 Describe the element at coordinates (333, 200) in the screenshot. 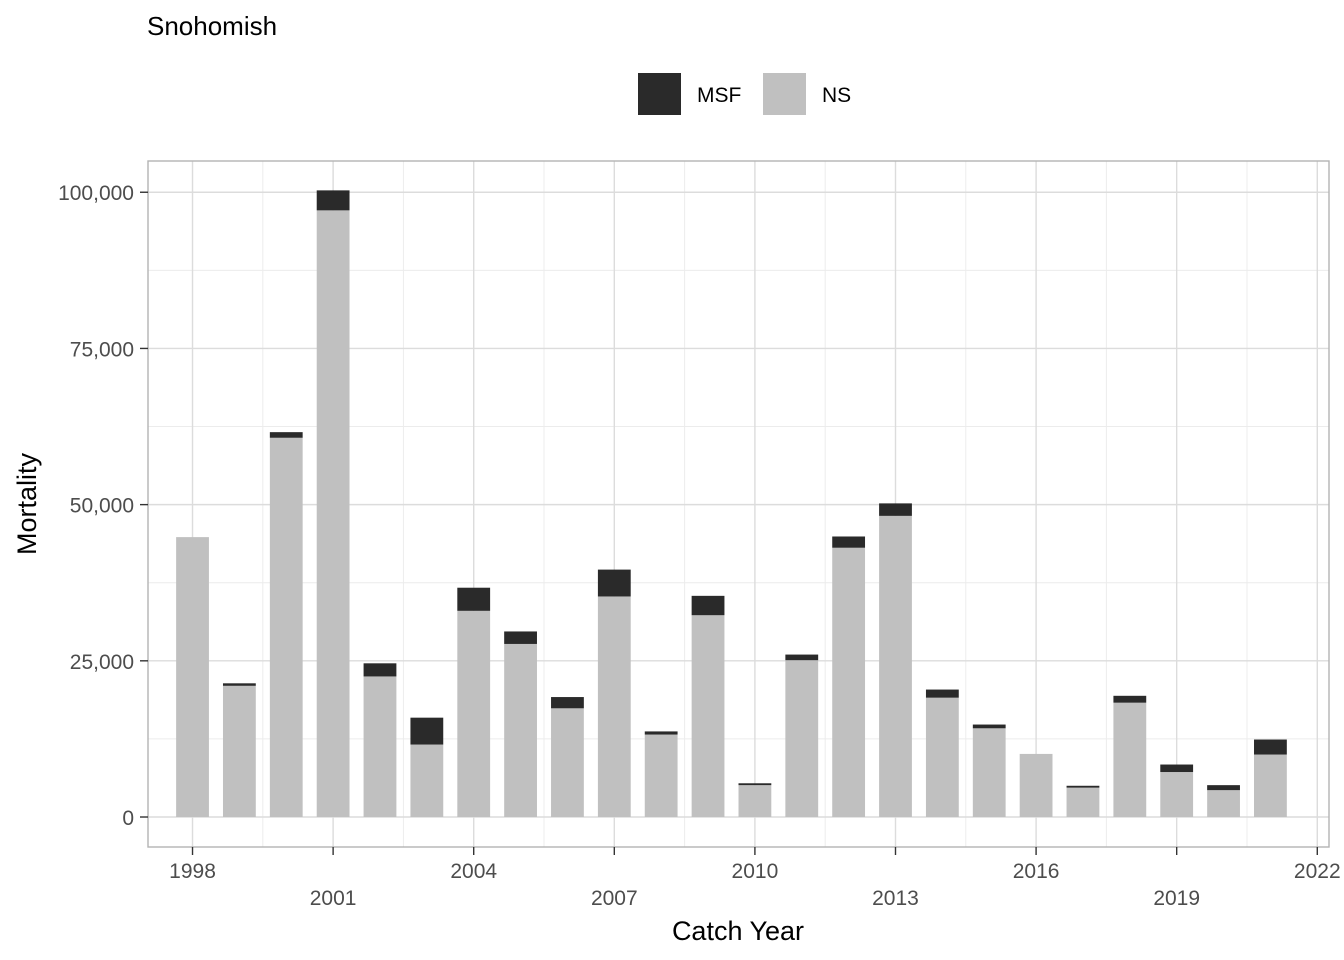

I see `bar-msf-2001` at that location.